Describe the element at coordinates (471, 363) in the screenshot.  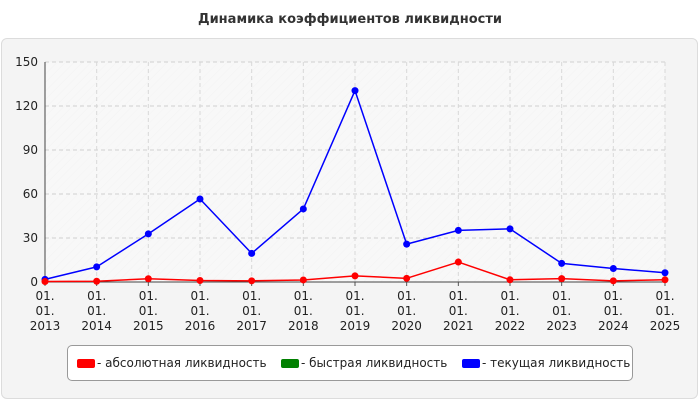
I see `legend-swatch-blue` at that location.